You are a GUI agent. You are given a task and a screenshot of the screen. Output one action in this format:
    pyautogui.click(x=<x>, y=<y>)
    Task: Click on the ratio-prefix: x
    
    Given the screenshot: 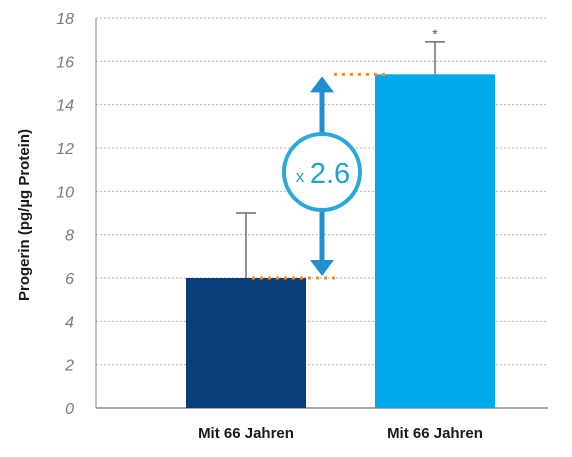 What is the action you would take?
    pyautogui.click(x=300, y=176)
    